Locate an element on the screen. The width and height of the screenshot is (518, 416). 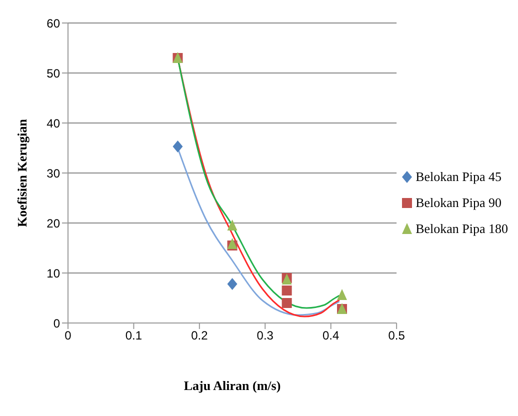
y-tick-label: 0 is located at coordinates (56, 323).